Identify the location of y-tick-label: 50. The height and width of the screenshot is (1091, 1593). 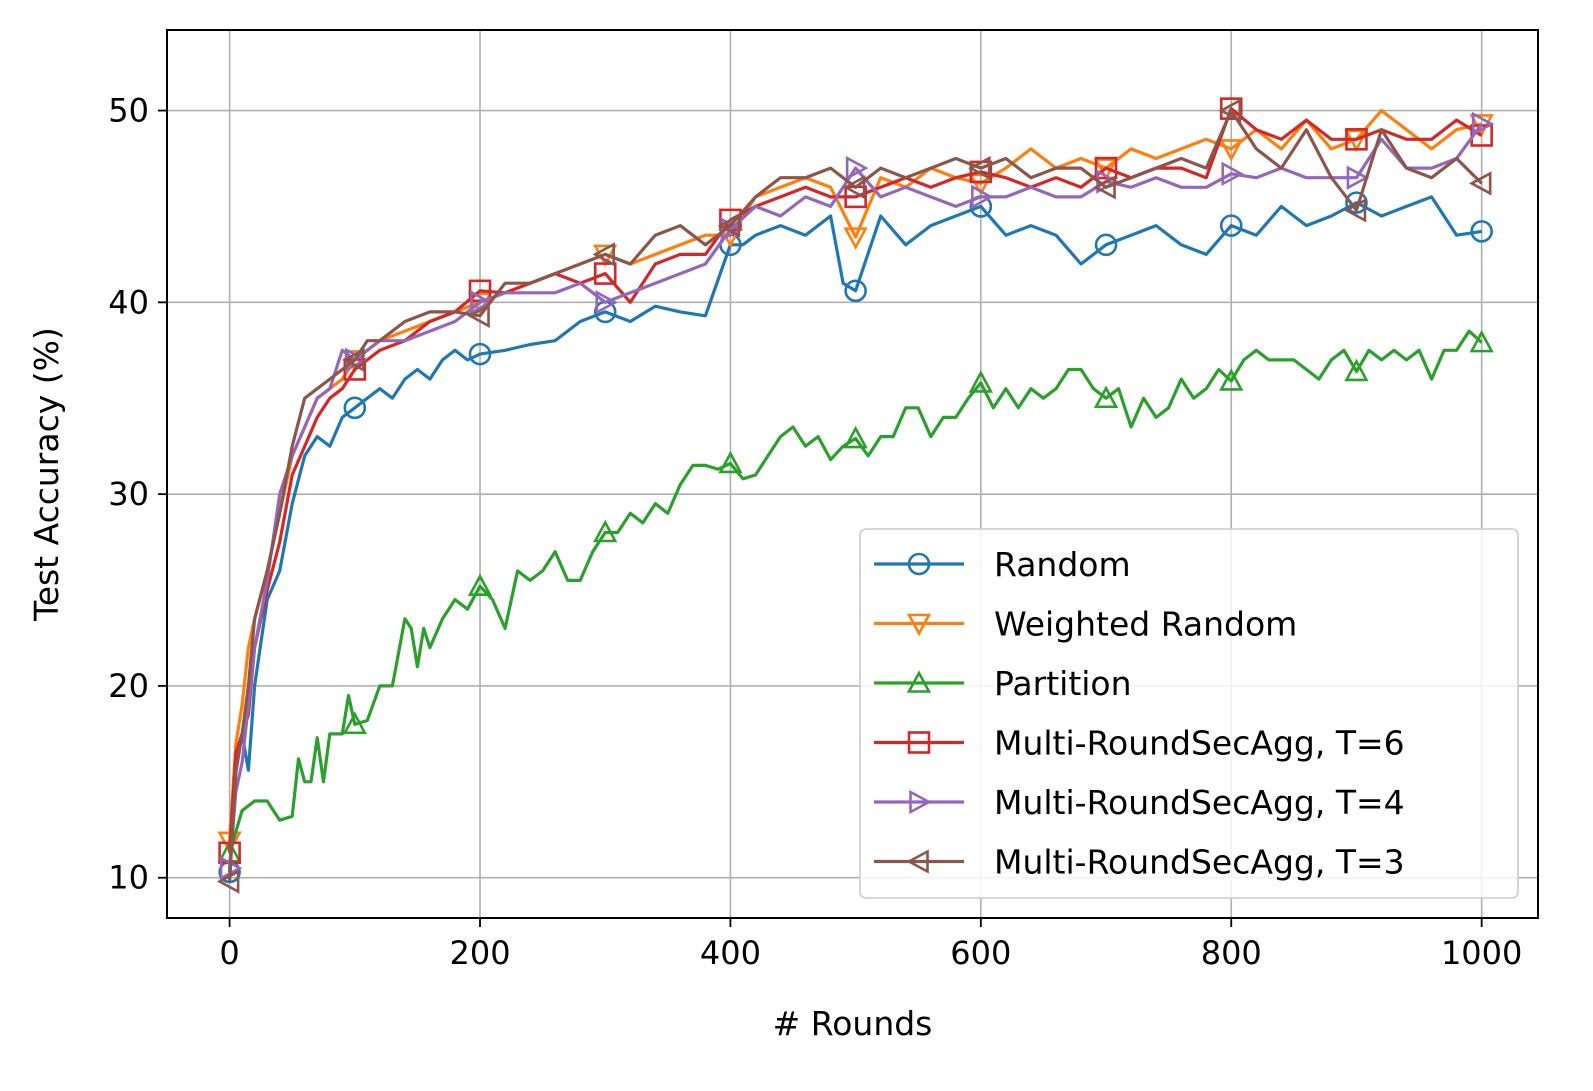
(128, 111).